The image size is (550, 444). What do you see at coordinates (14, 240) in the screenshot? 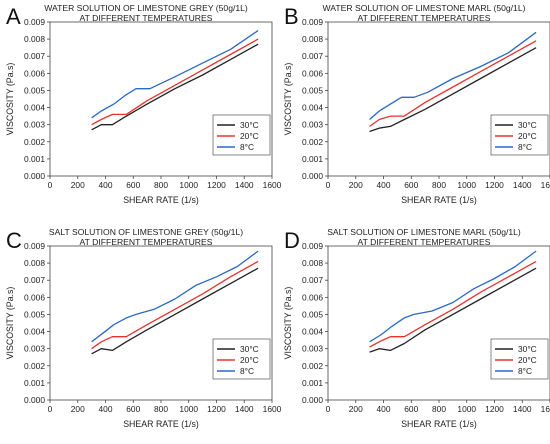
I see `panel-letter: C` at bounding box center [14, 240].